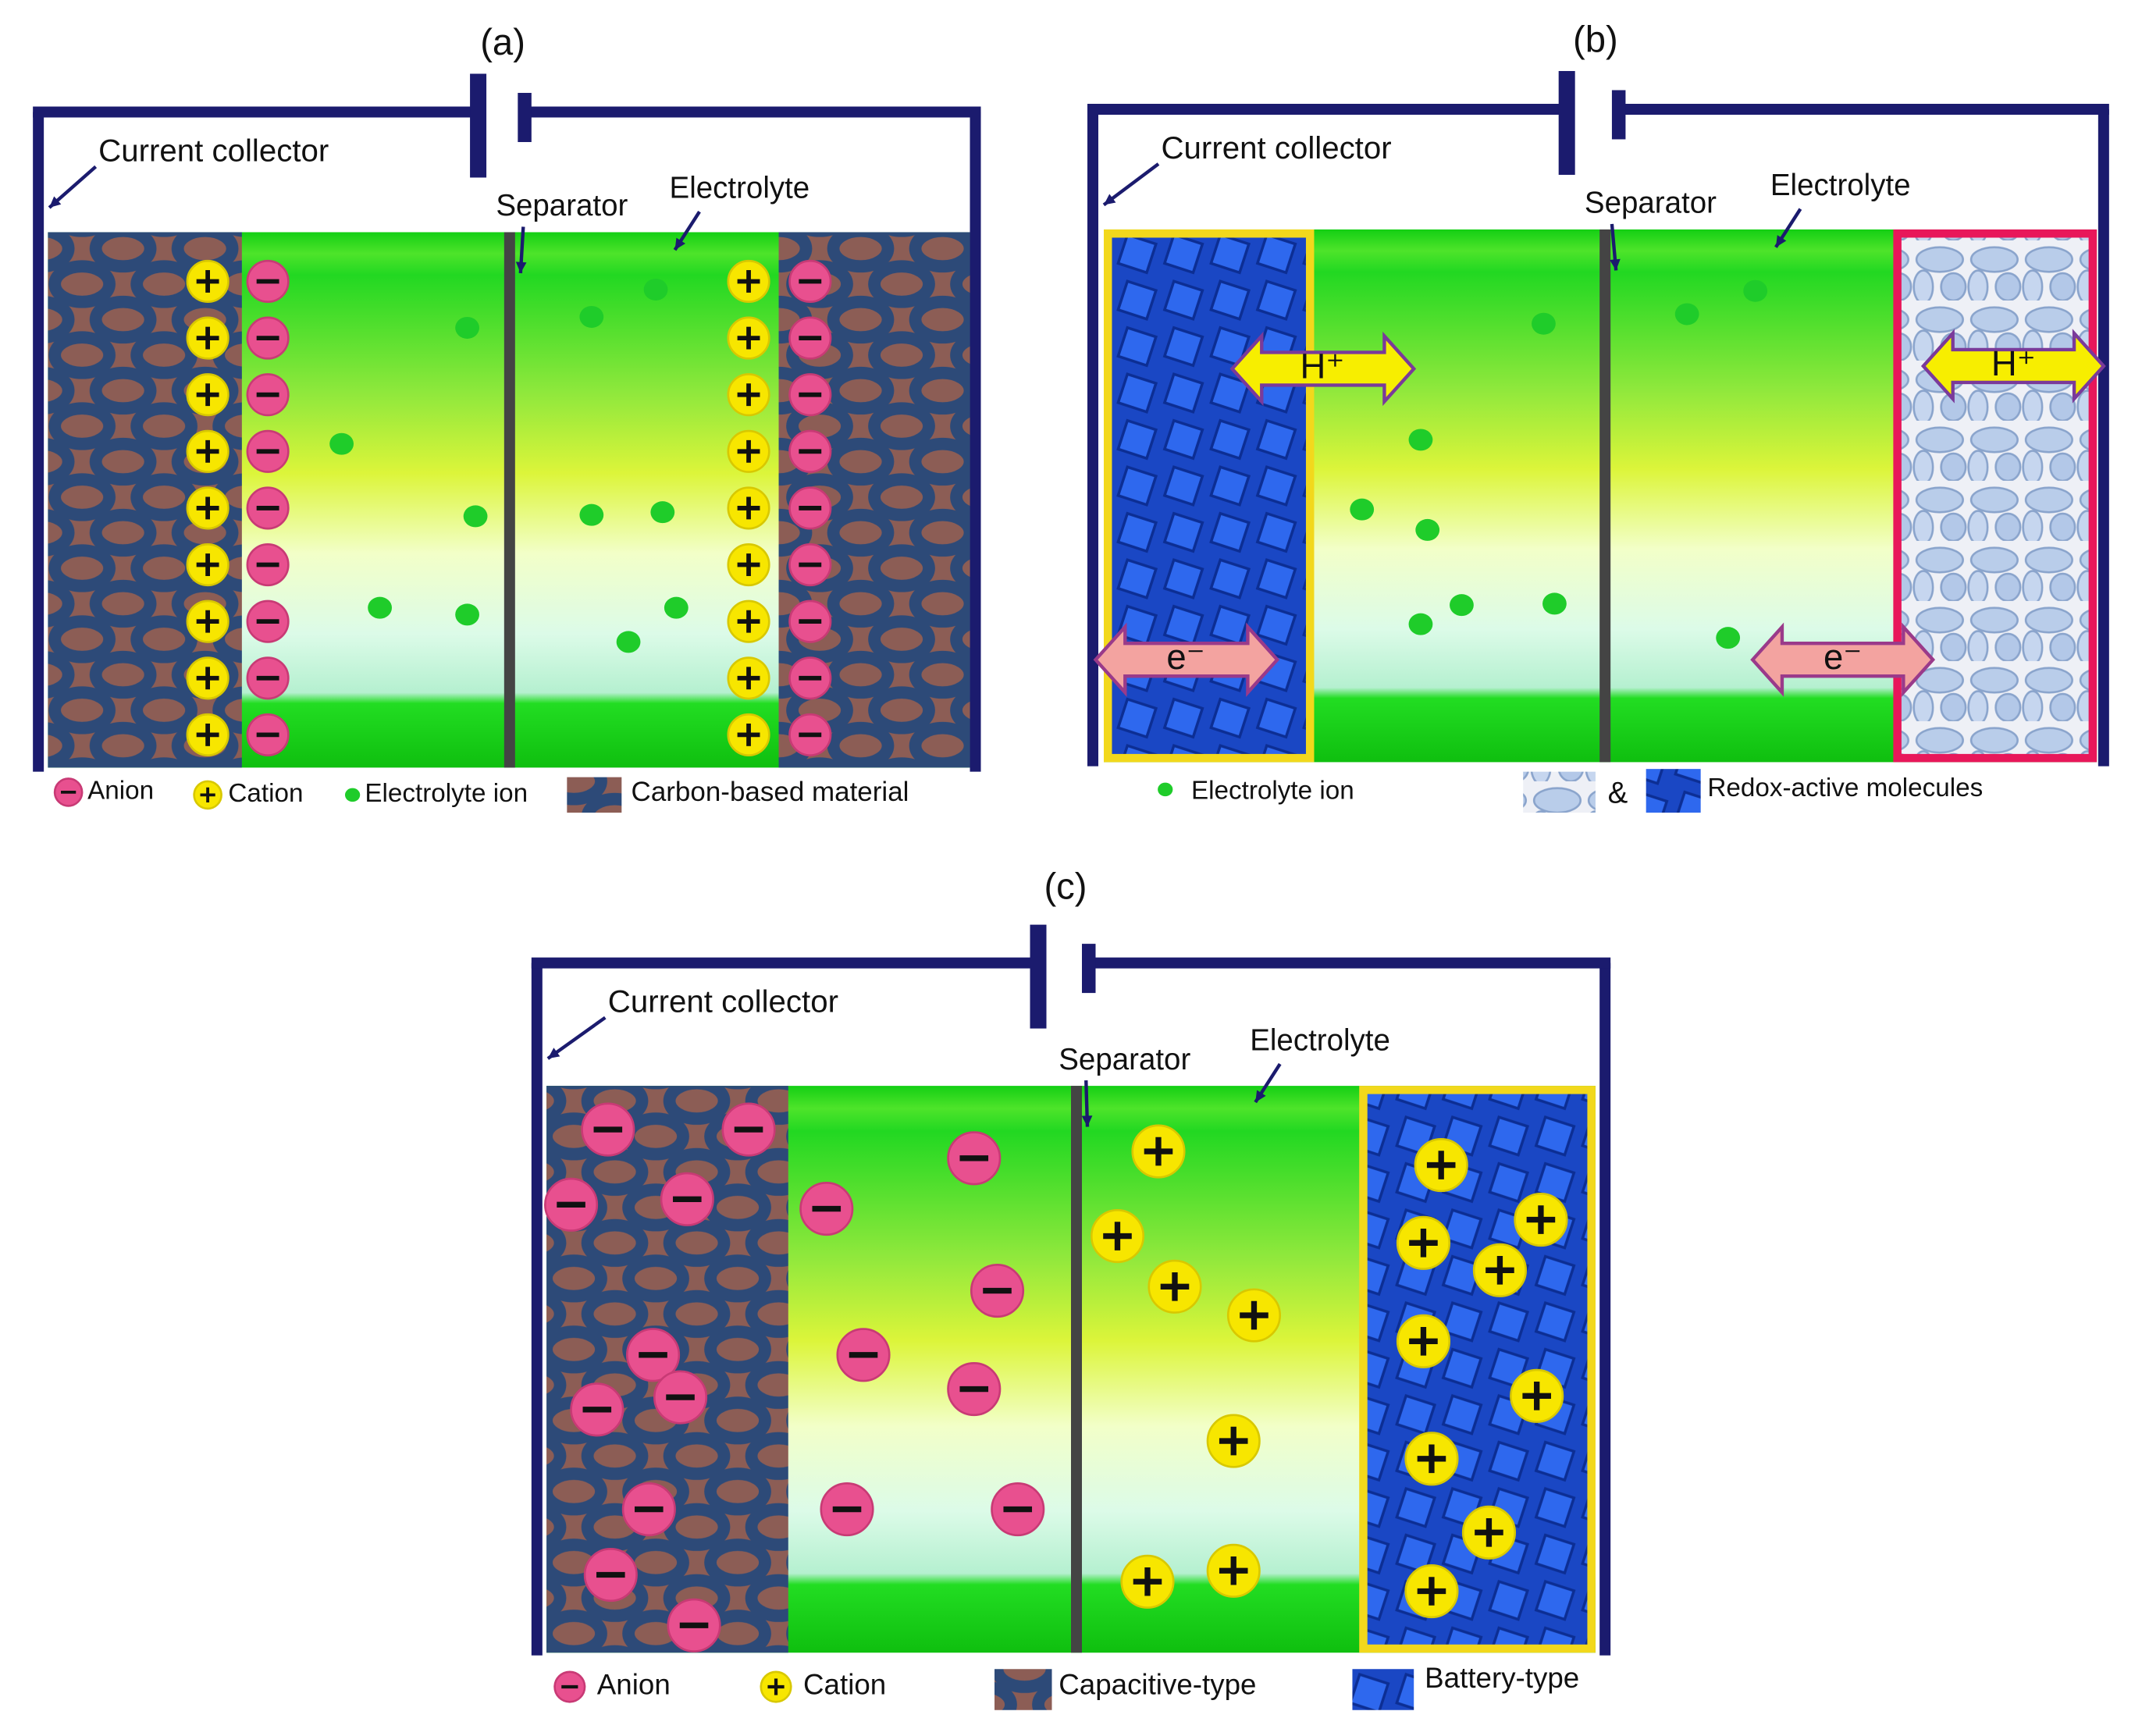 This screenshot has width=2142, height=1736. Describe the element at coordinates (1995, 495) in the screenshot. I see `redox-electrode` at that location.